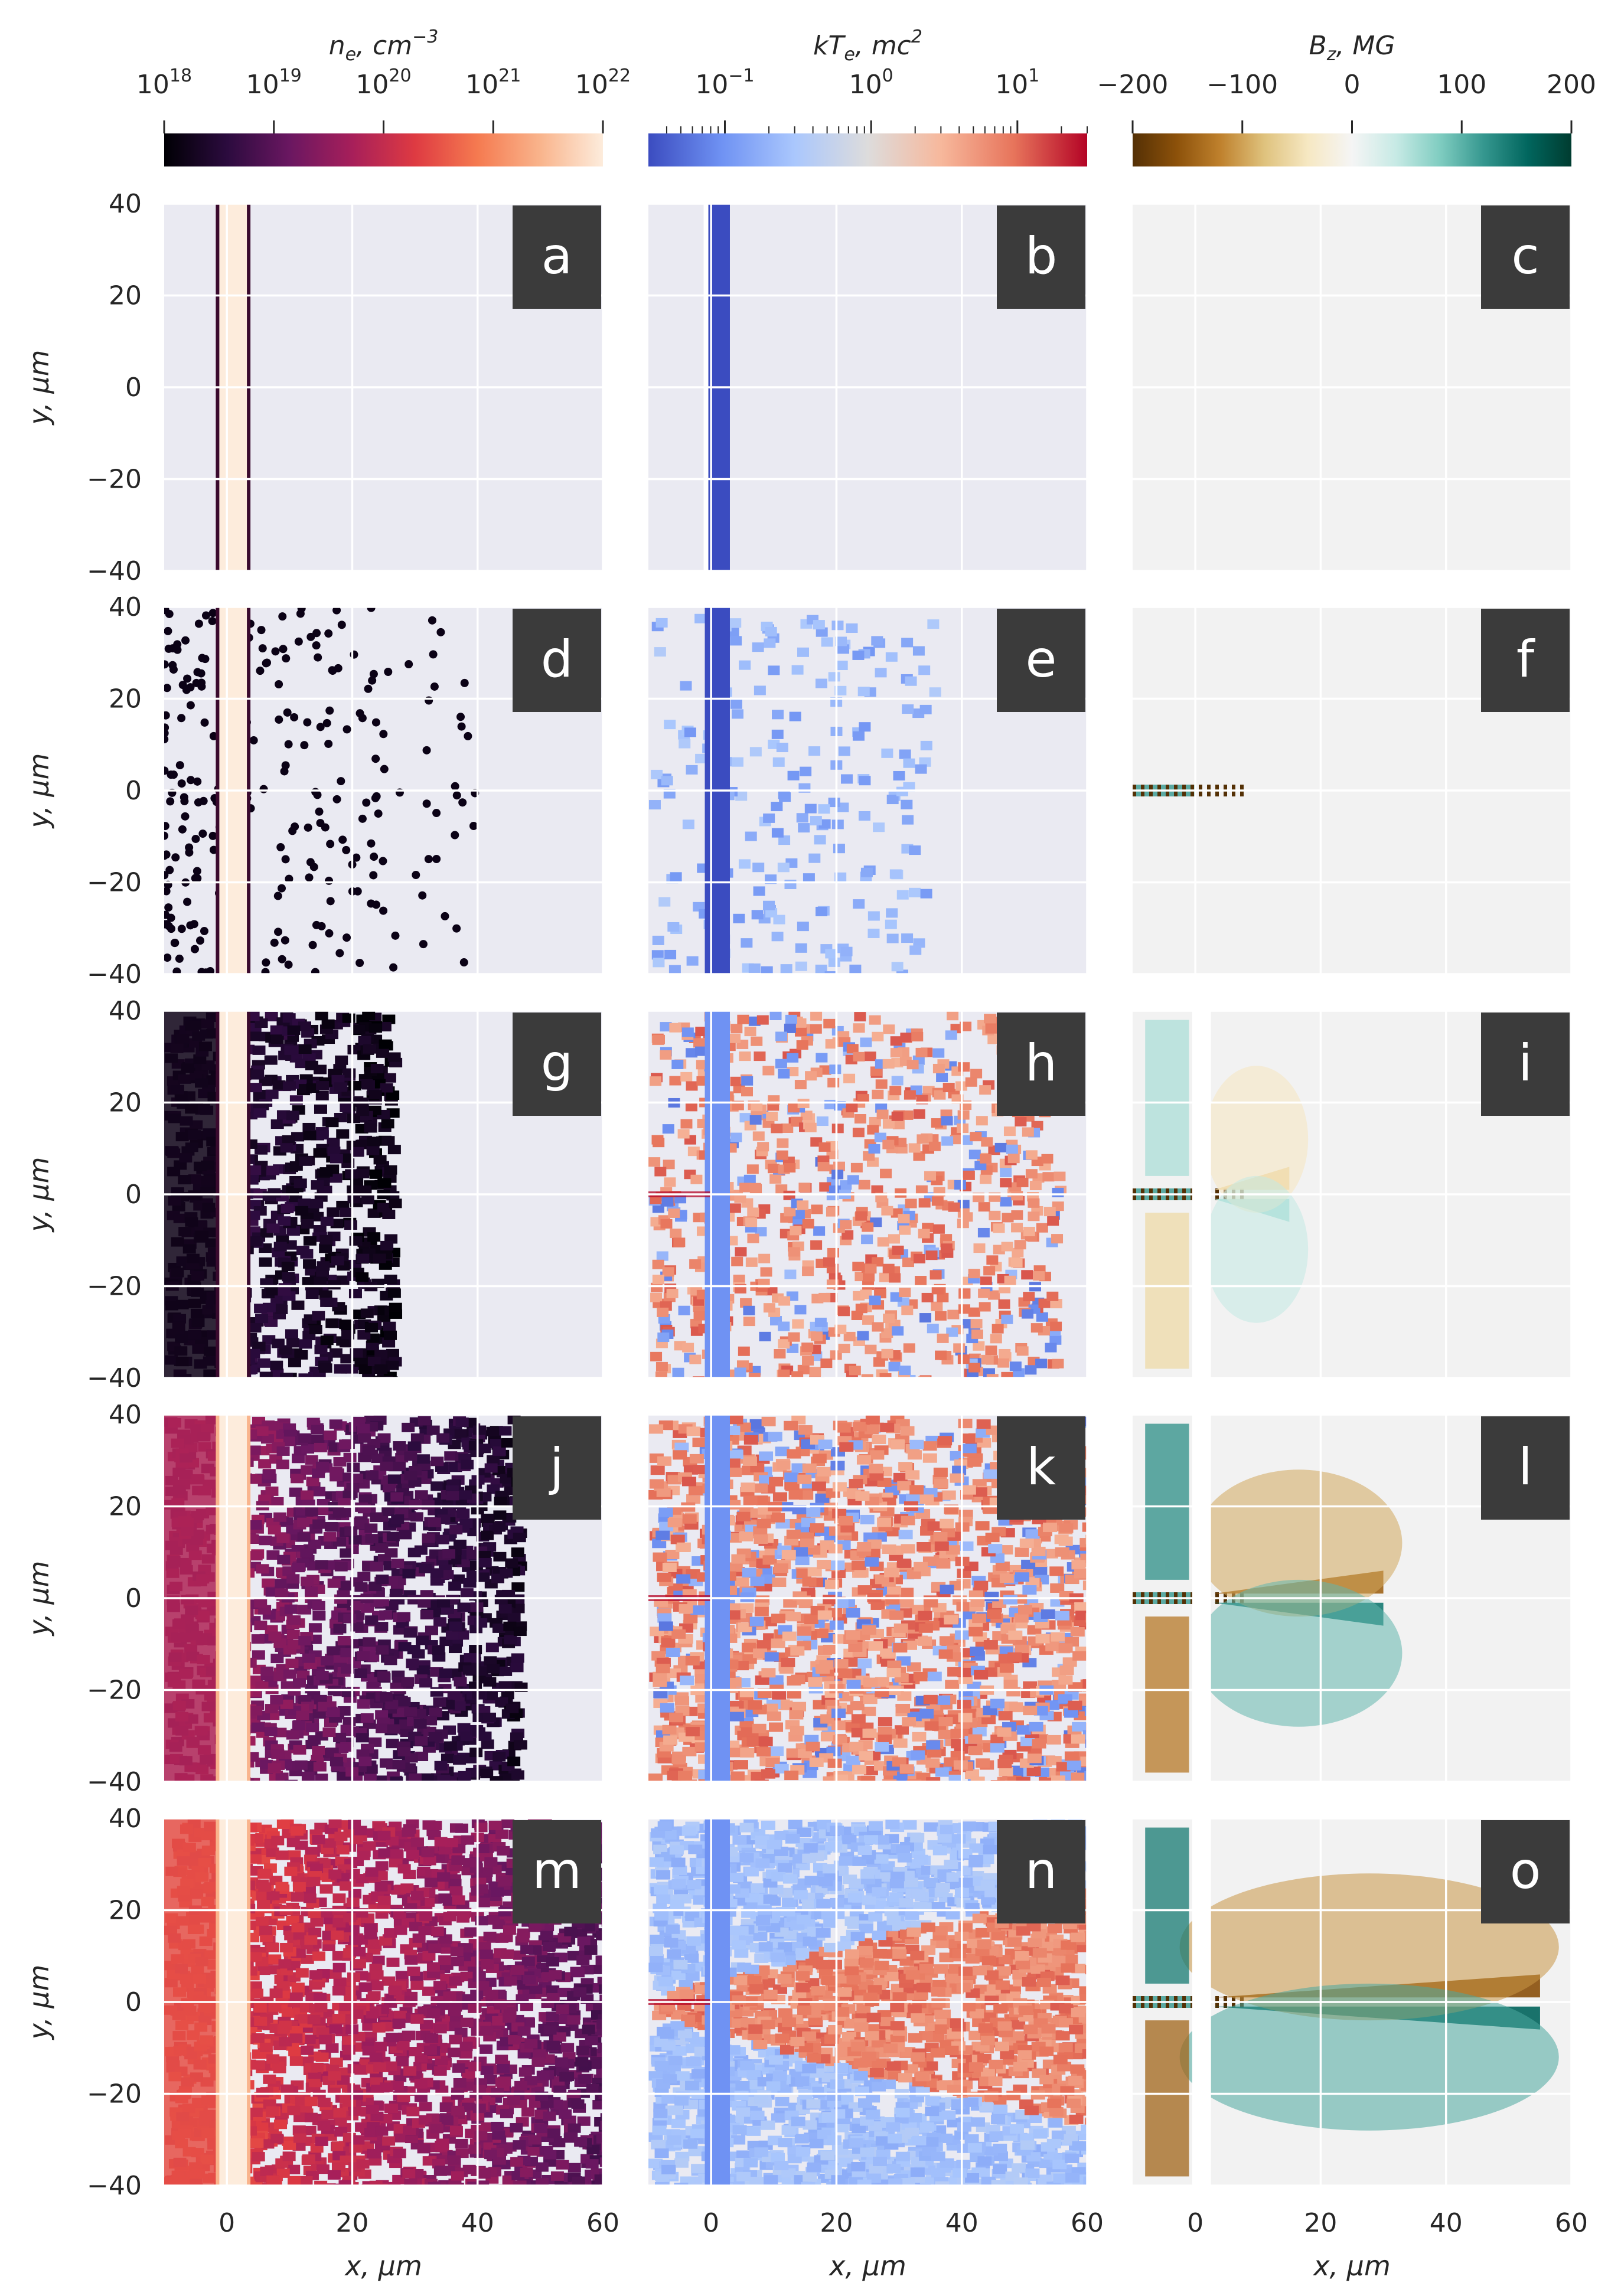 The height and width of the screenshot is (2296, 1621). I want to click on colorbar-tick-label: 10−1, so click(724, 83).